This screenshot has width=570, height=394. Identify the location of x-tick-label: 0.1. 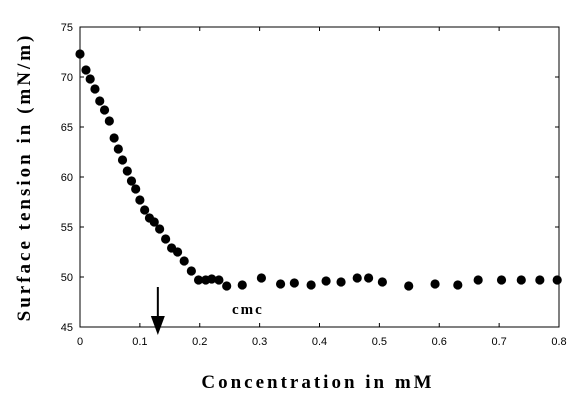
(139, 342).